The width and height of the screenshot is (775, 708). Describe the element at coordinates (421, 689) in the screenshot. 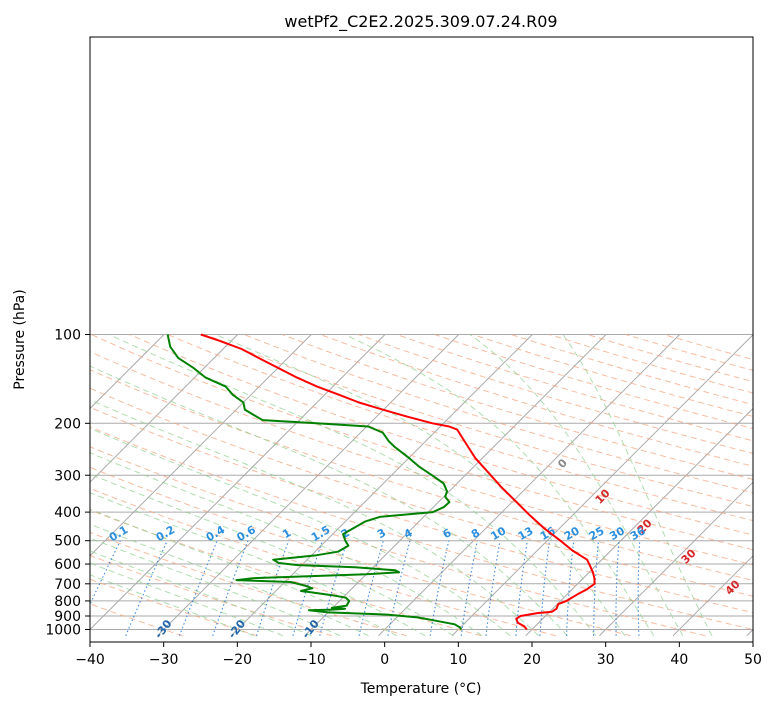

I see `x-axis-label: Temperature (°C)` at that location.